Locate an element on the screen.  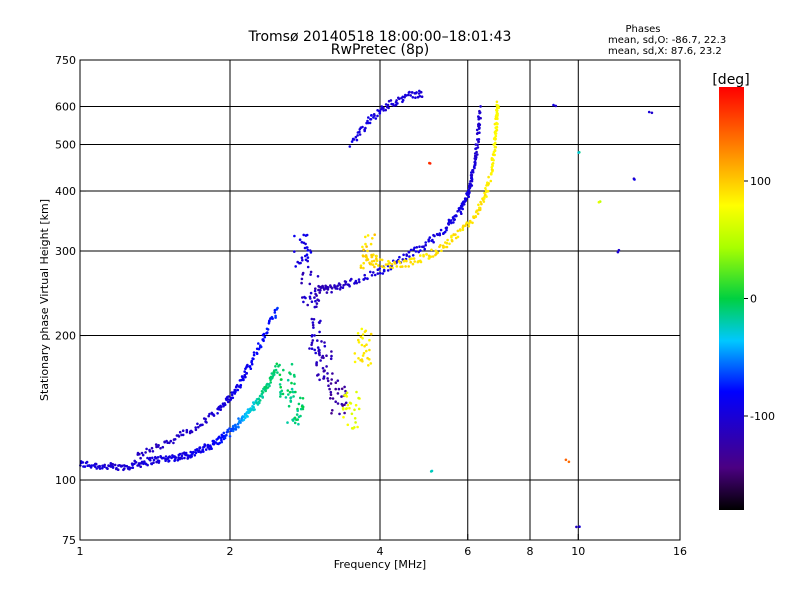
x-tick-label-10: 10 is located at coordinates (578, 551).